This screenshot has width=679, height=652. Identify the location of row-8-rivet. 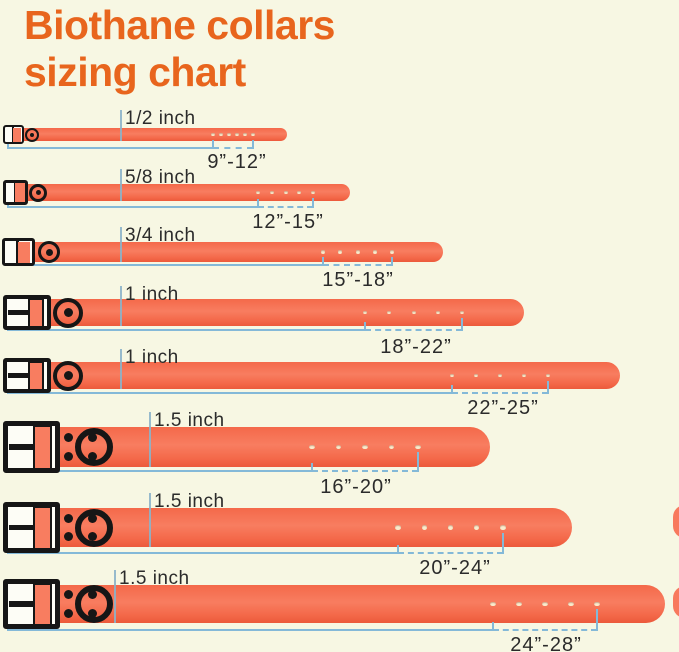
(68, 613).